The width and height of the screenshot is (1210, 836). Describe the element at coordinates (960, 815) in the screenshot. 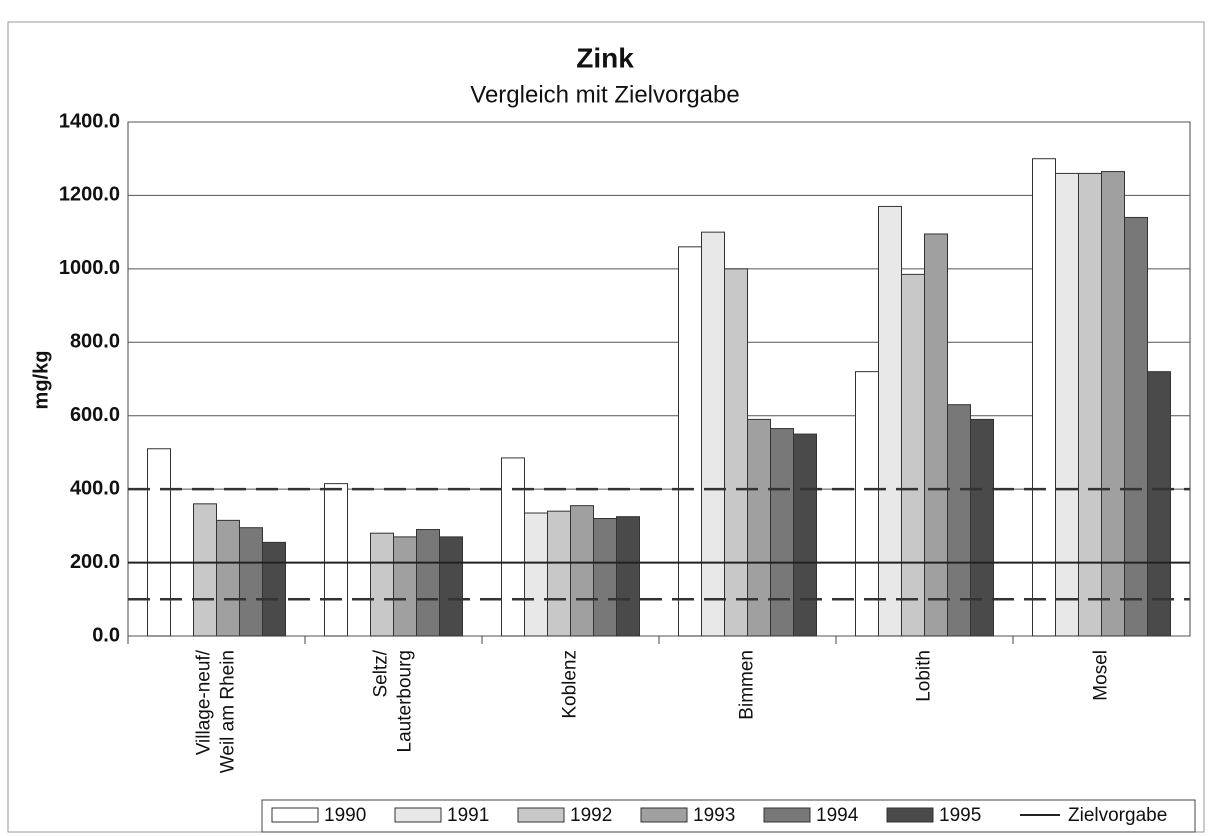

I see `legend-label: 1995` at that location.